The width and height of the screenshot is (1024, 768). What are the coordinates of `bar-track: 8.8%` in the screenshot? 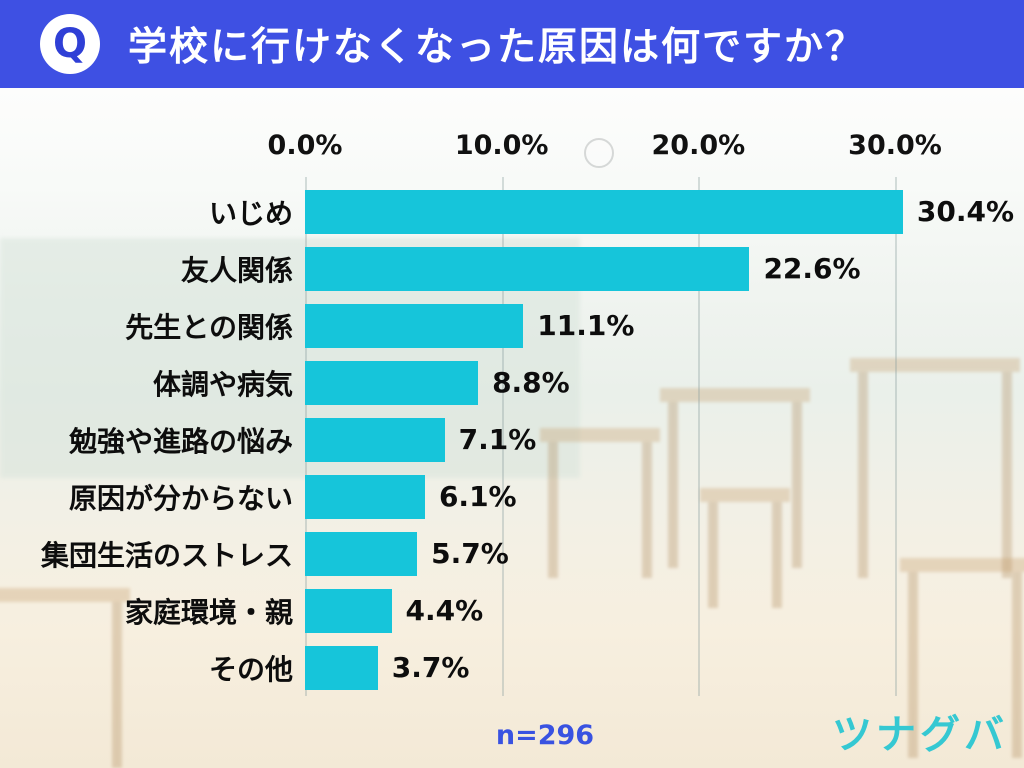 It's located at (664, 382).